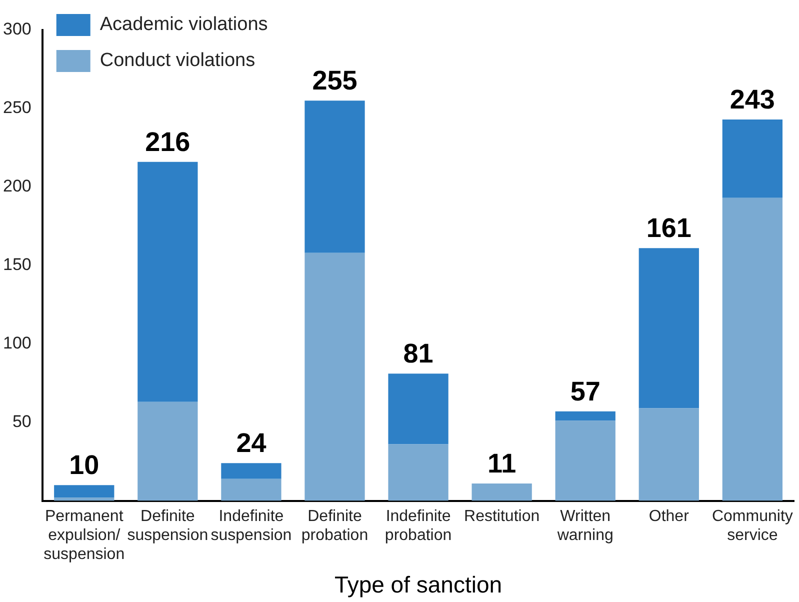 The height and width of the screenshot is (602, 799). I want to click on y-tick-label: 50, so click(22, 422).